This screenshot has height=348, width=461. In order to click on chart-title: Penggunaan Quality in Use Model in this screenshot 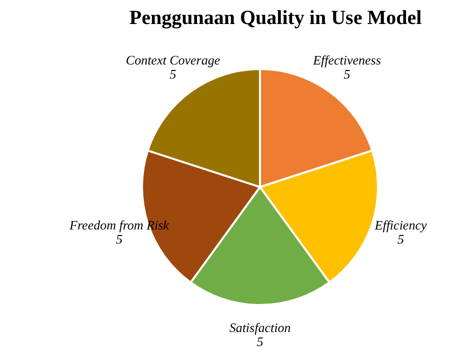, I will do `click(275, 18)`.